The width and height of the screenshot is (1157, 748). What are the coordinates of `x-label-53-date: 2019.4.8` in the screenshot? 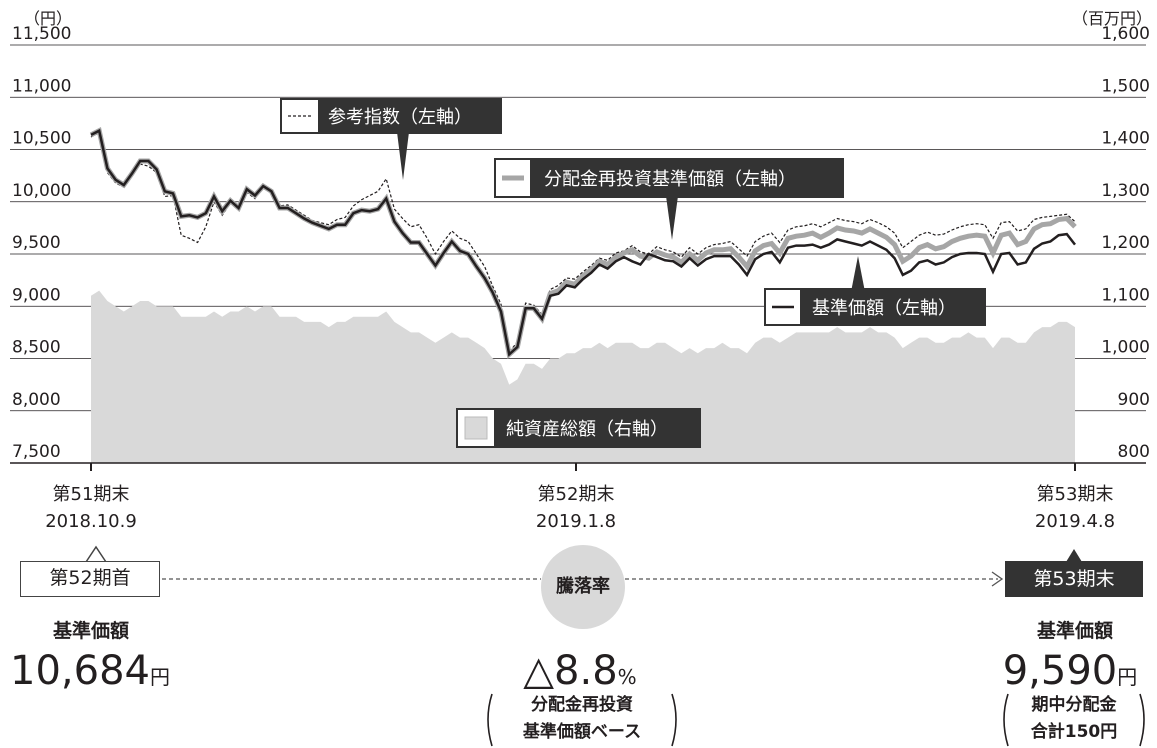 It's located at (1075, 521).